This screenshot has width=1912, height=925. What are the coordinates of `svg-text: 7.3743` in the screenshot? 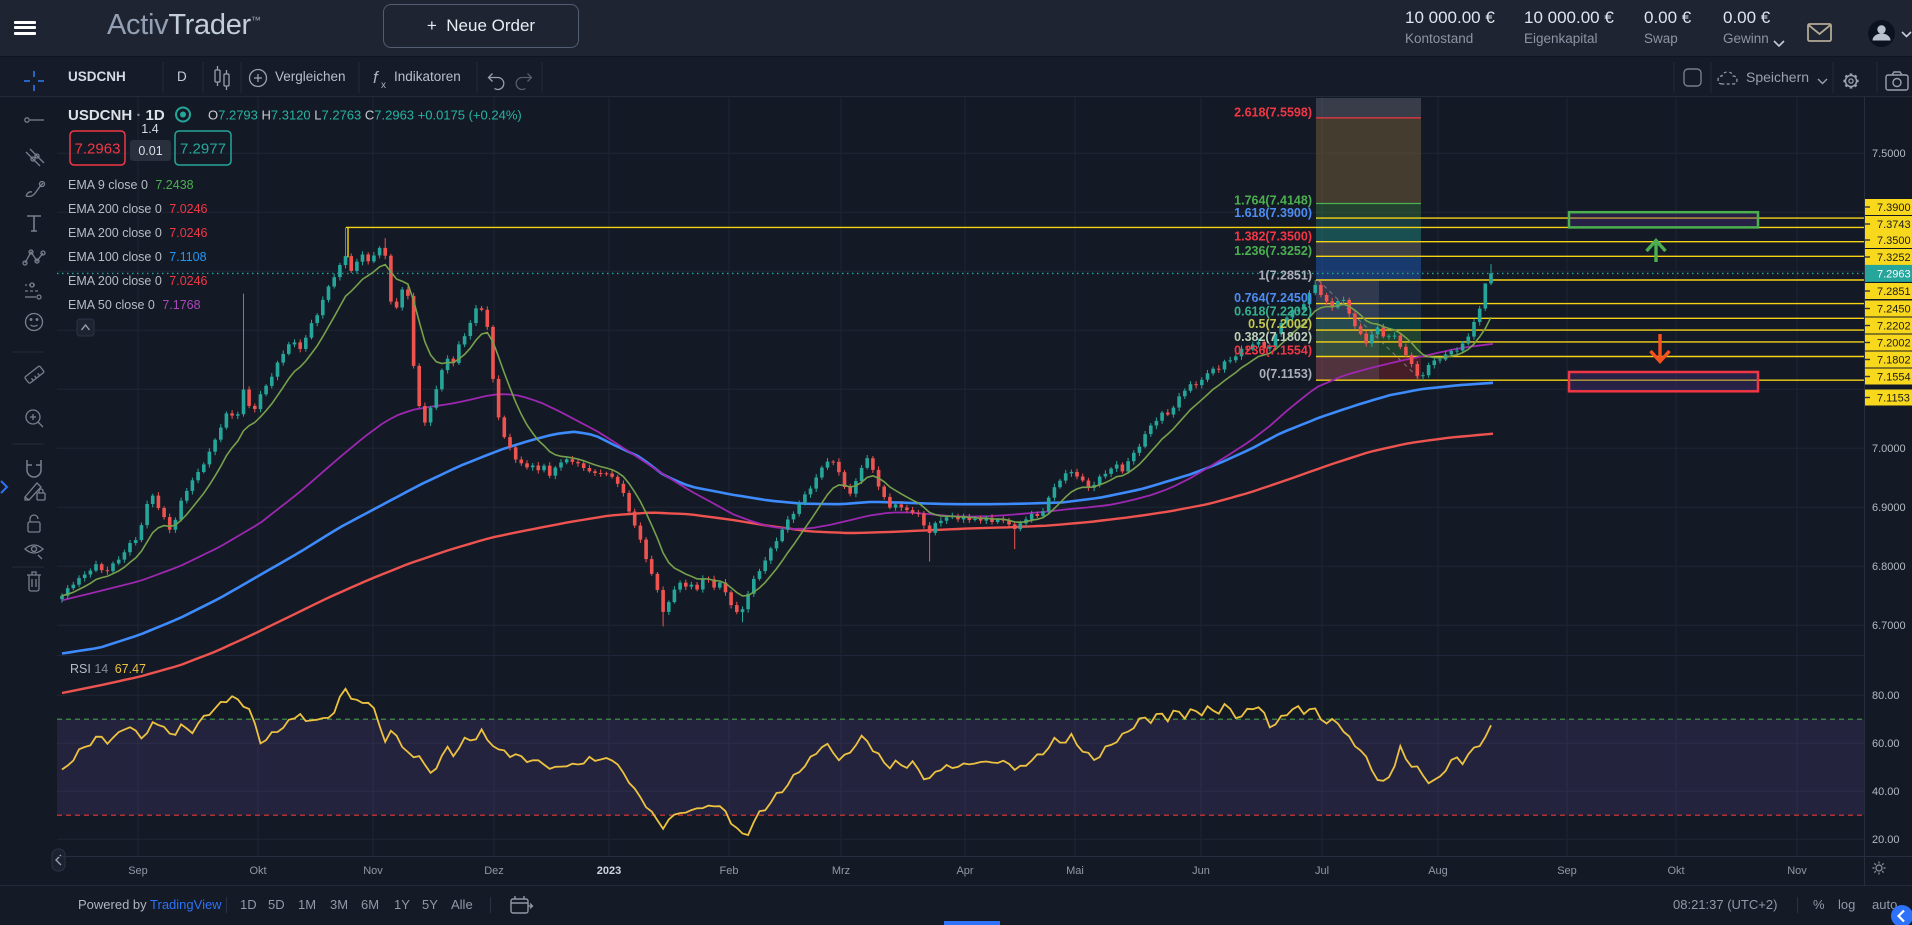 It's located at (1894, 225).